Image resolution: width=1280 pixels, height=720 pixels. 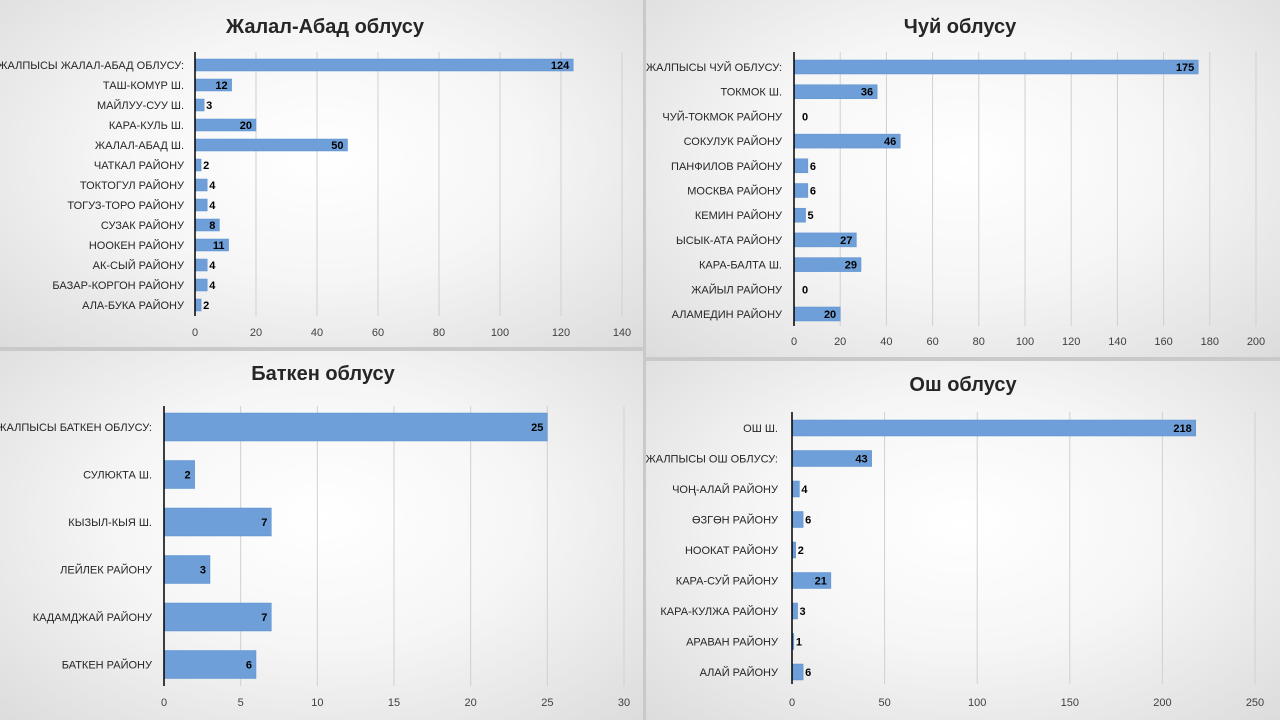 What do you see at coordinates (760, 429) in the screenshot?
I see `category-label: ОШ Ш.` at bounding box center [760, 429].